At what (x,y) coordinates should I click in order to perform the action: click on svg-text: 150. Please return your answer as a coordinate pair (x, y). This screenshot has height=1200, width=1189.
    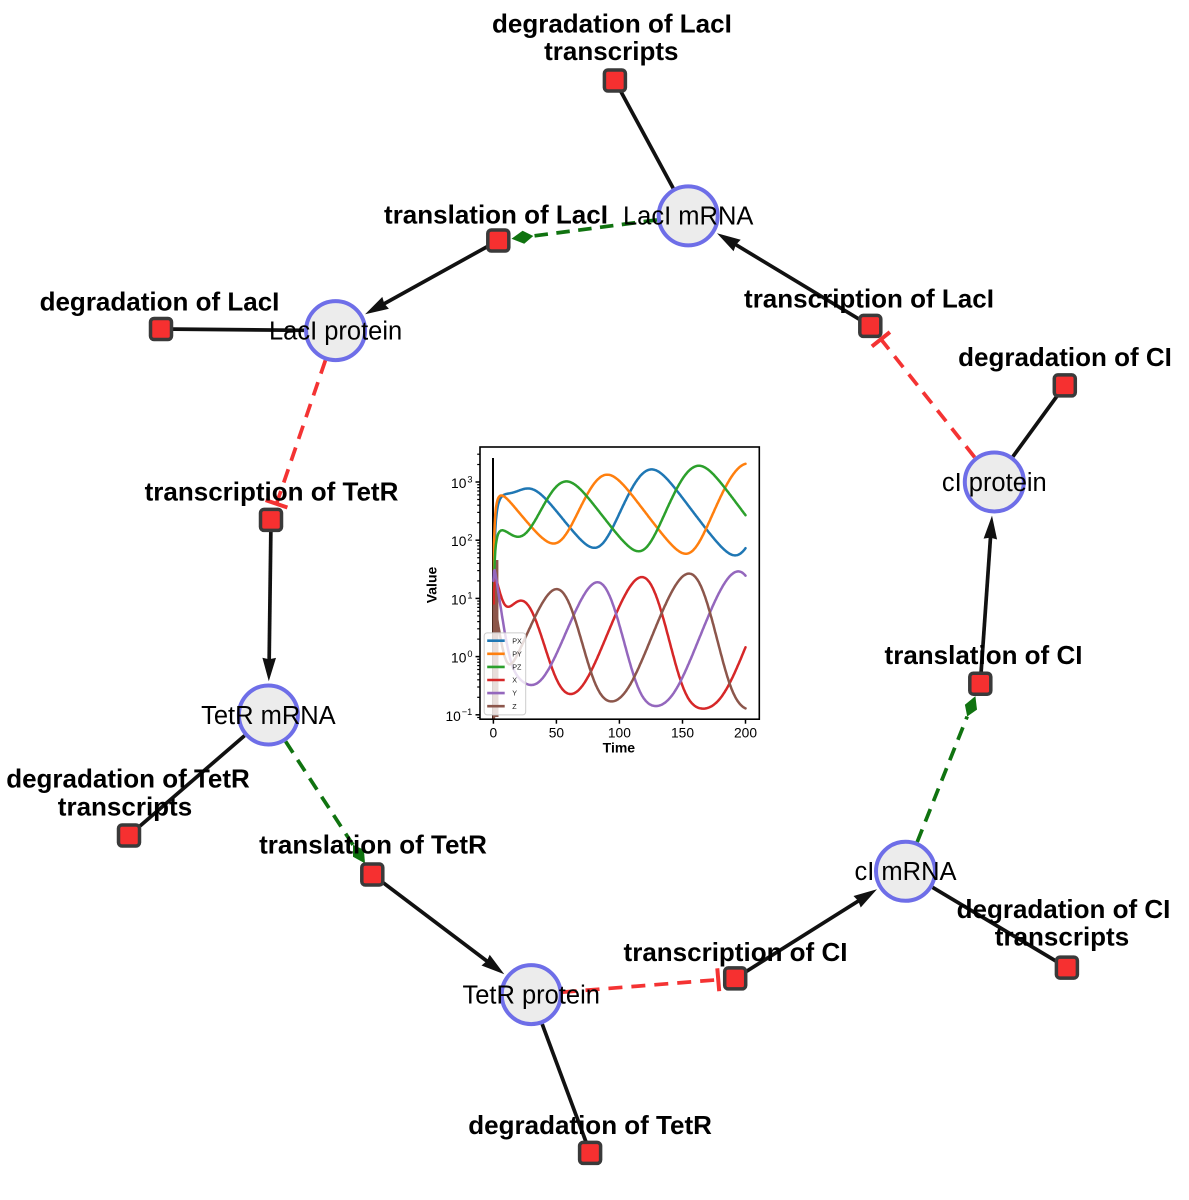
    Looking at the image, I should click on (682, 733).